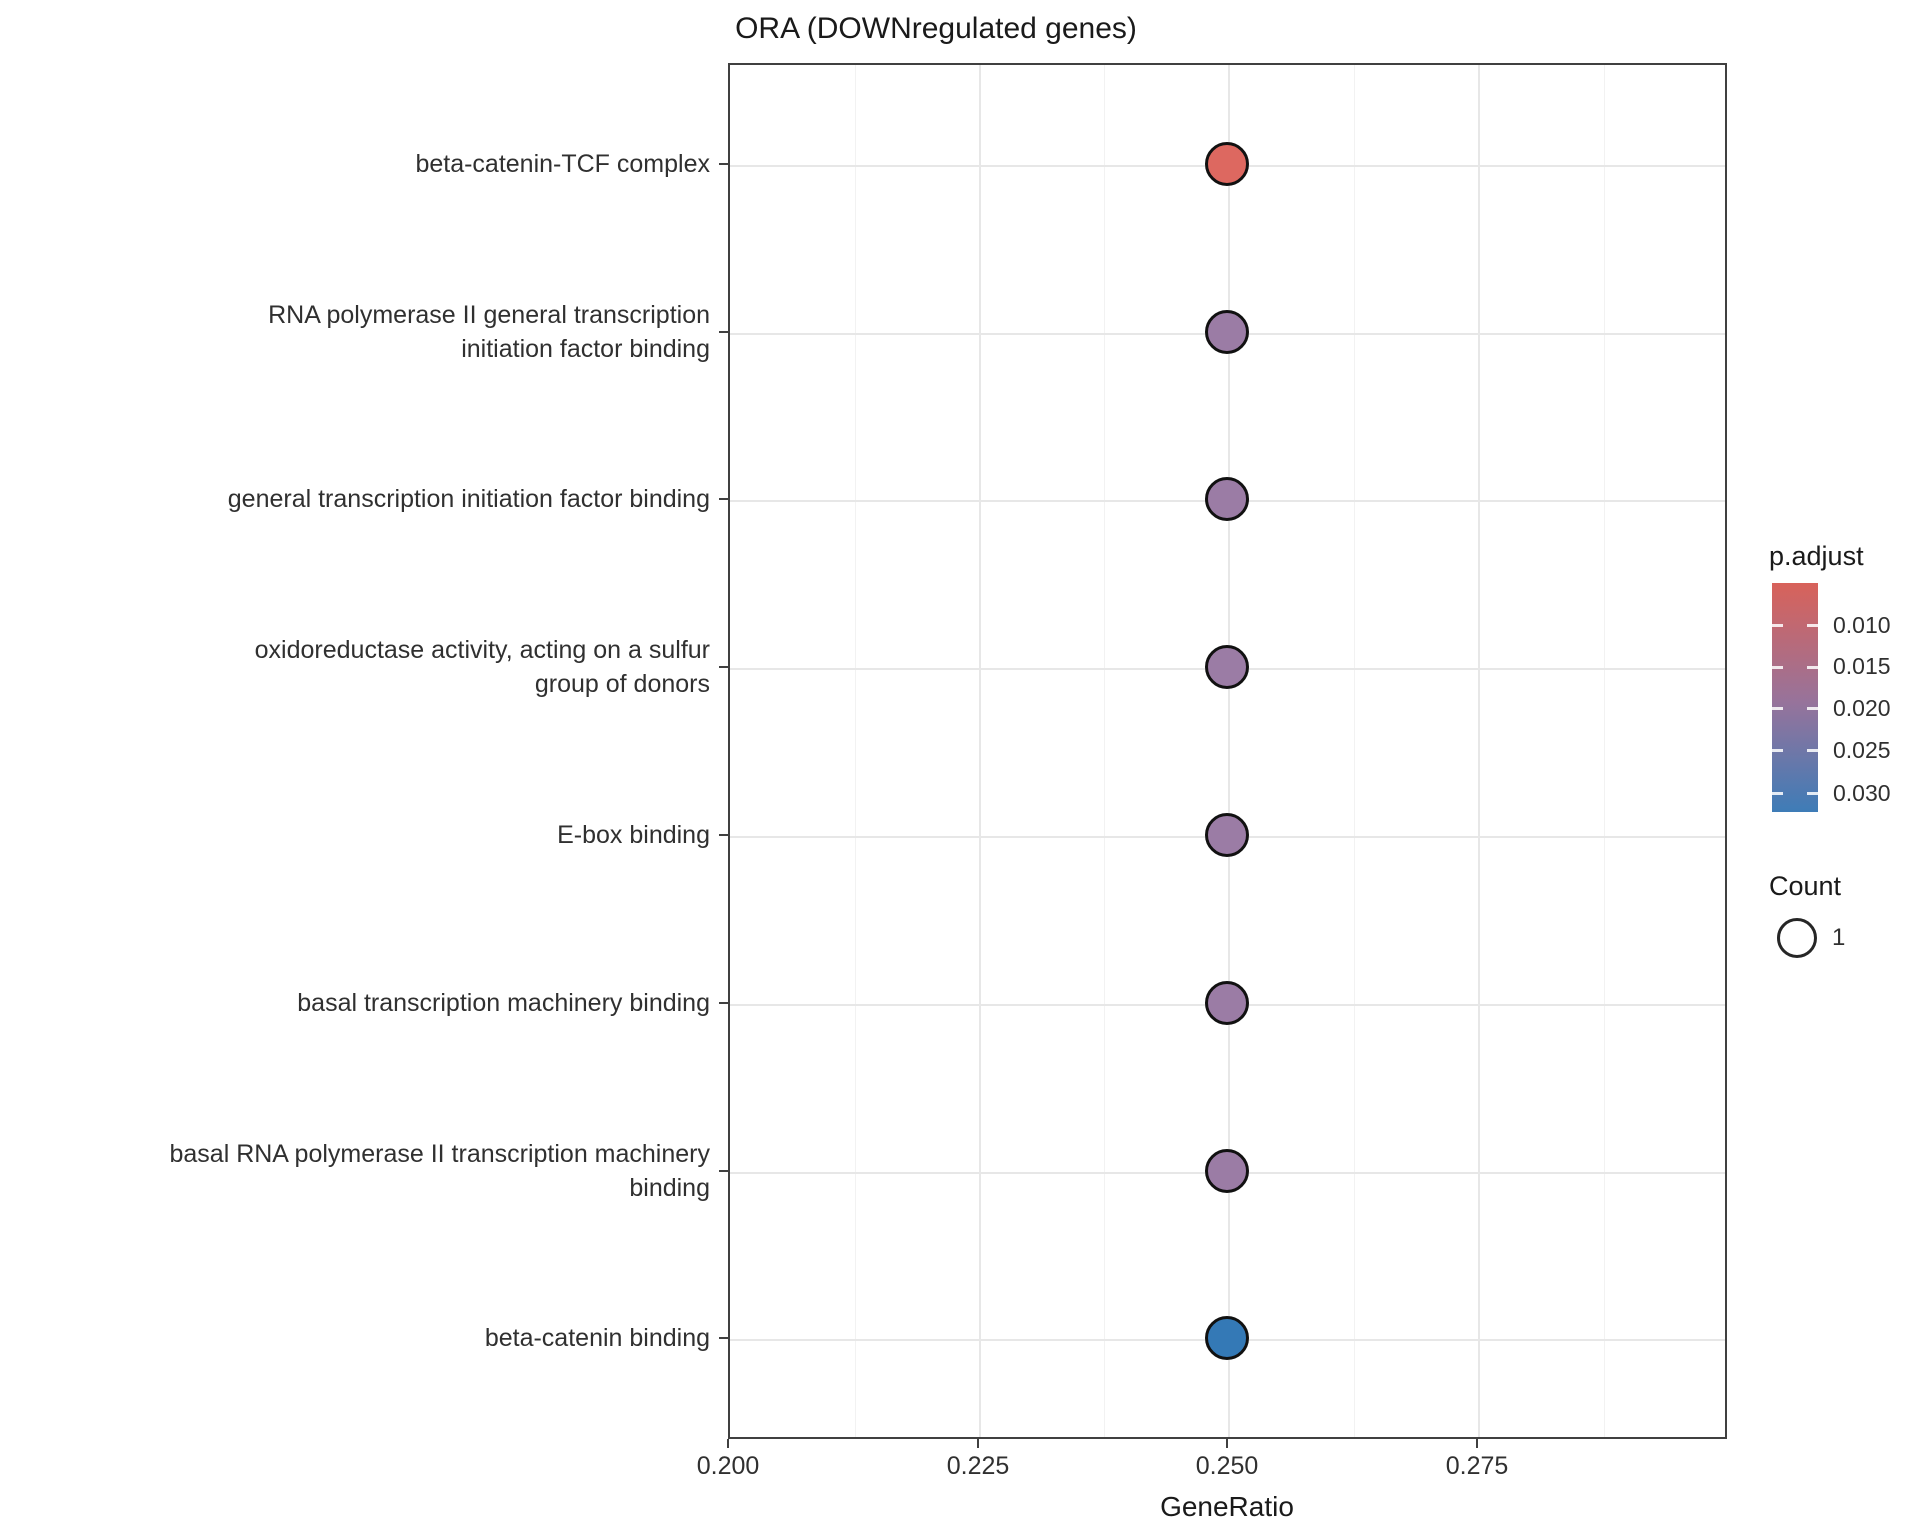 Image resolution: width=1920 pixels, height=1536 pixels. I want to click on legend-count-value: 1, so click(1839, 937).